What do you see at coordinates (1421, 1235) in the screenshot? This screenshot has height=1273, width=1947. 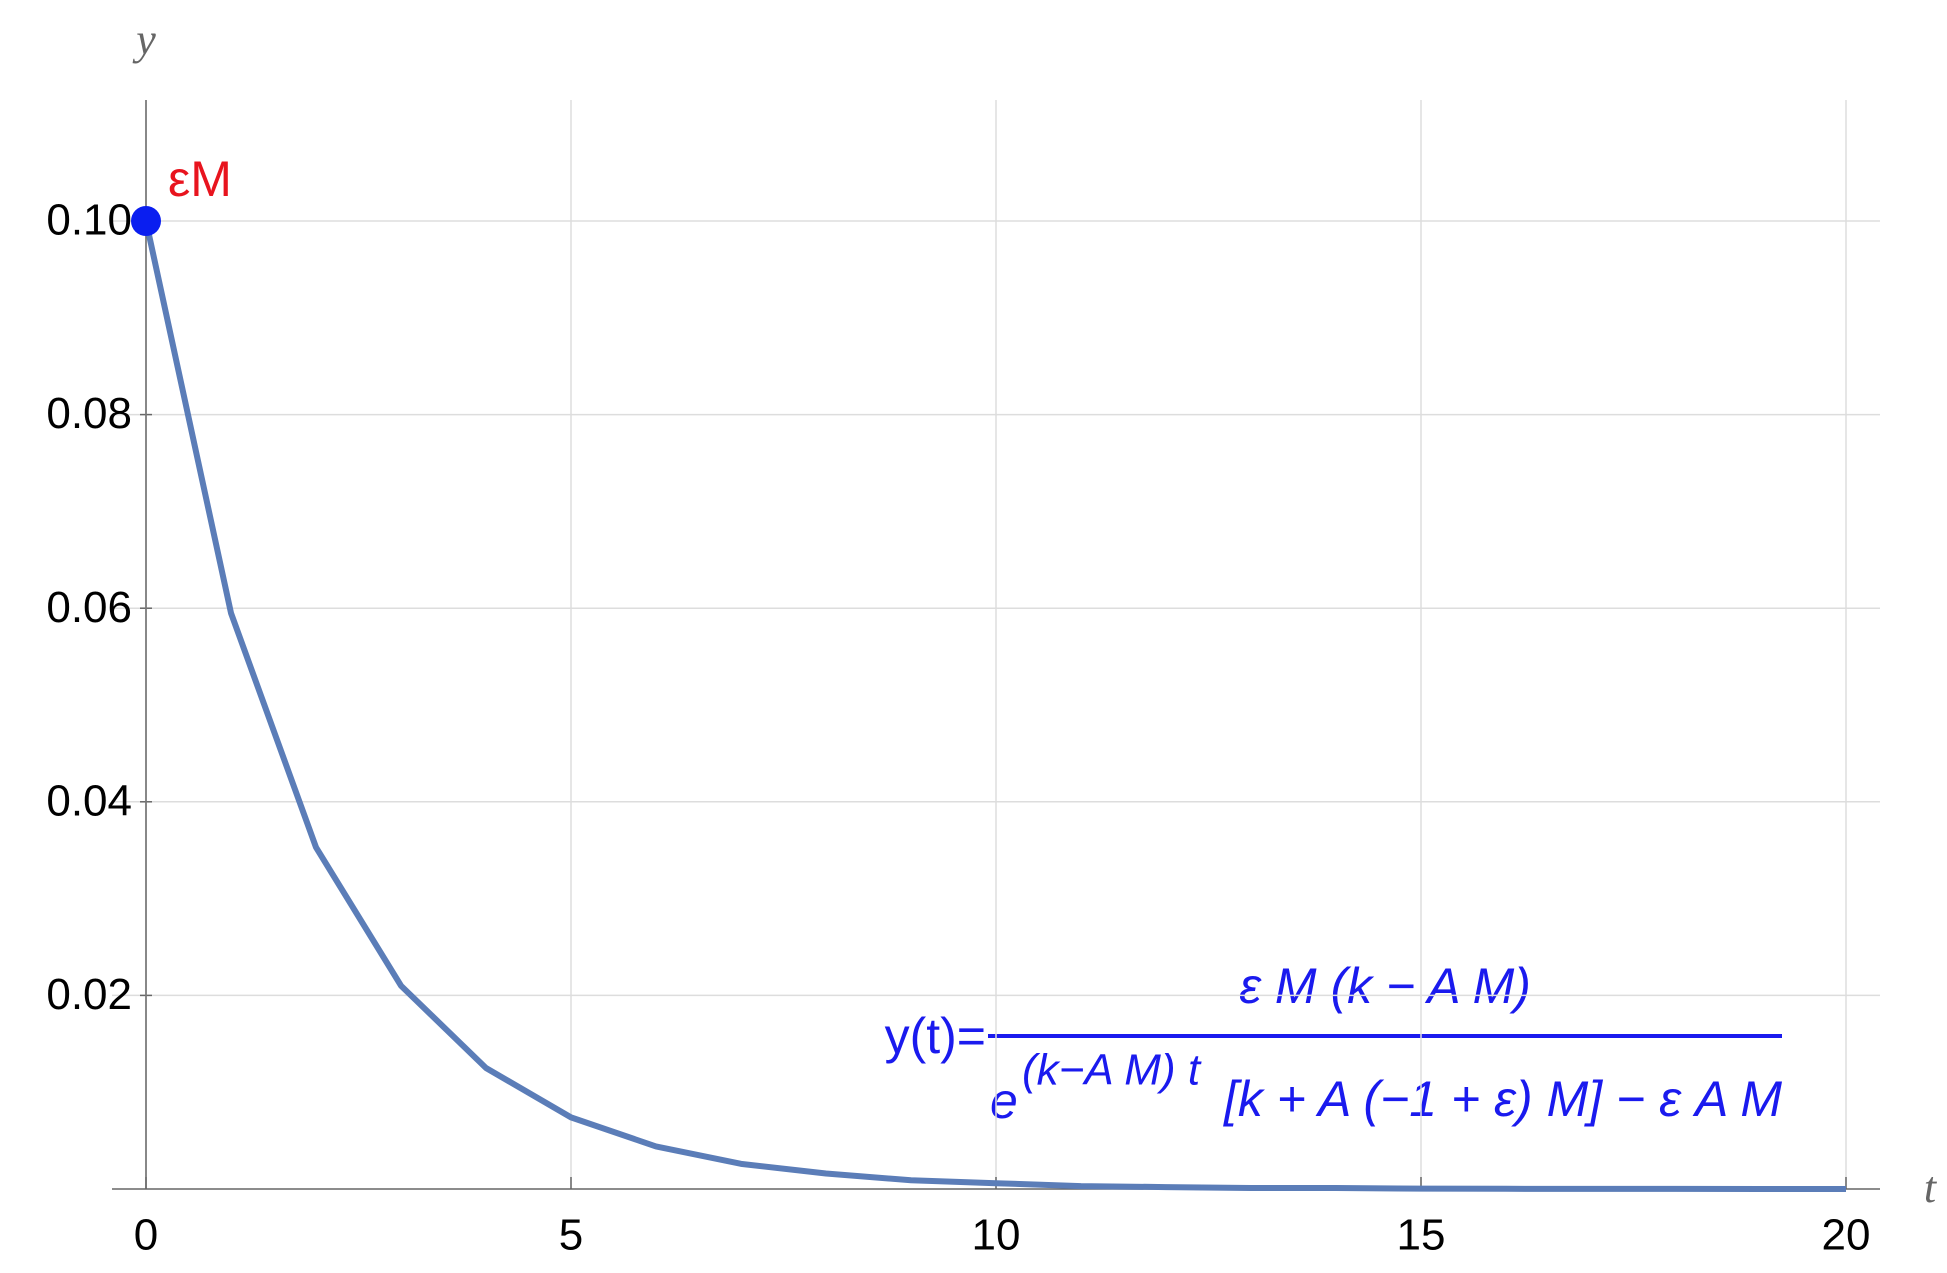 I see `x-tick-label: 15` at bounding box center [1421, 1235].